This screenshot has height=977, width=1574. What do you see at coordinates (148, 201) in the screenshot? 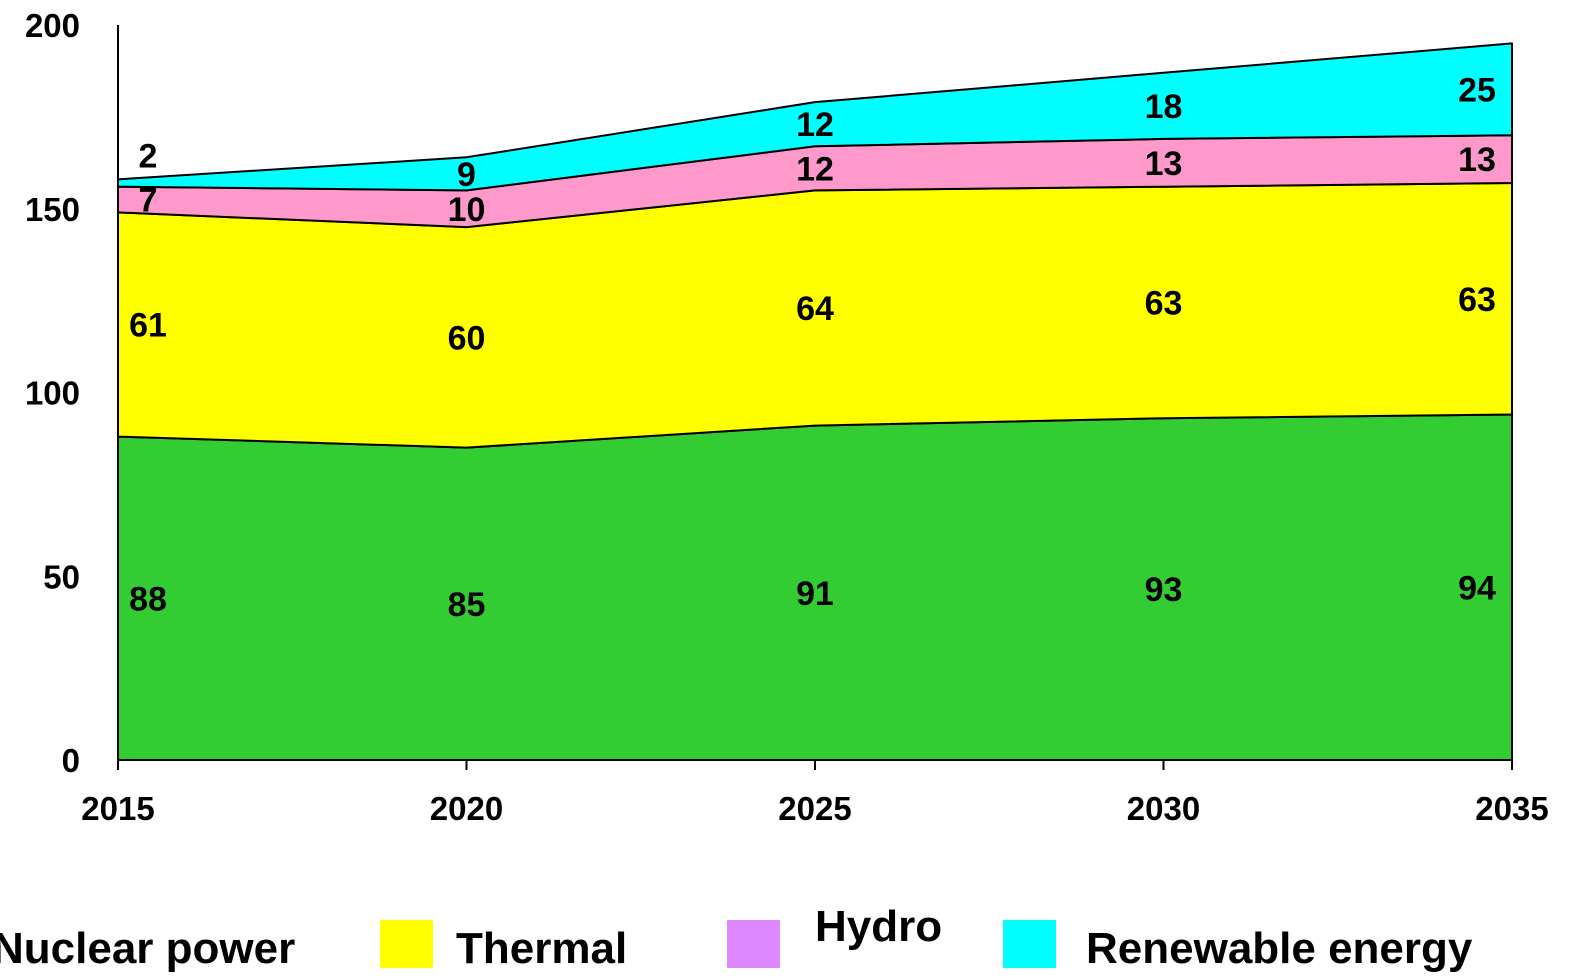
I see `data-label-hydro: 7` at bounding box center [148, 201].